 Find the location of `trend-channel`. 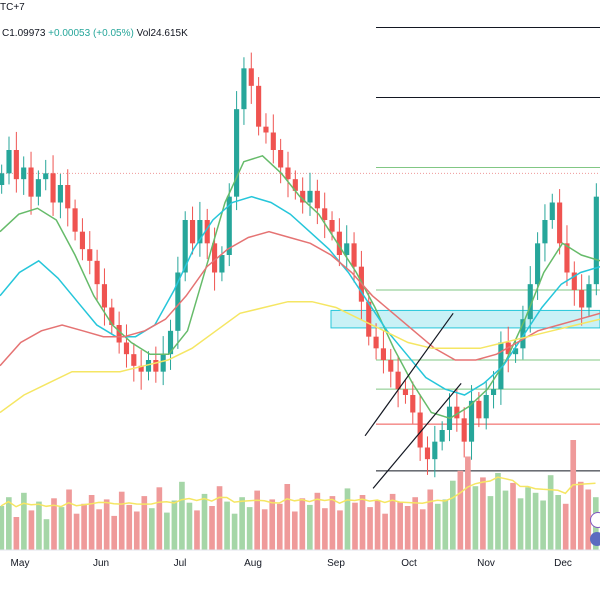

trend-channel is located at coordinates (413, 400).